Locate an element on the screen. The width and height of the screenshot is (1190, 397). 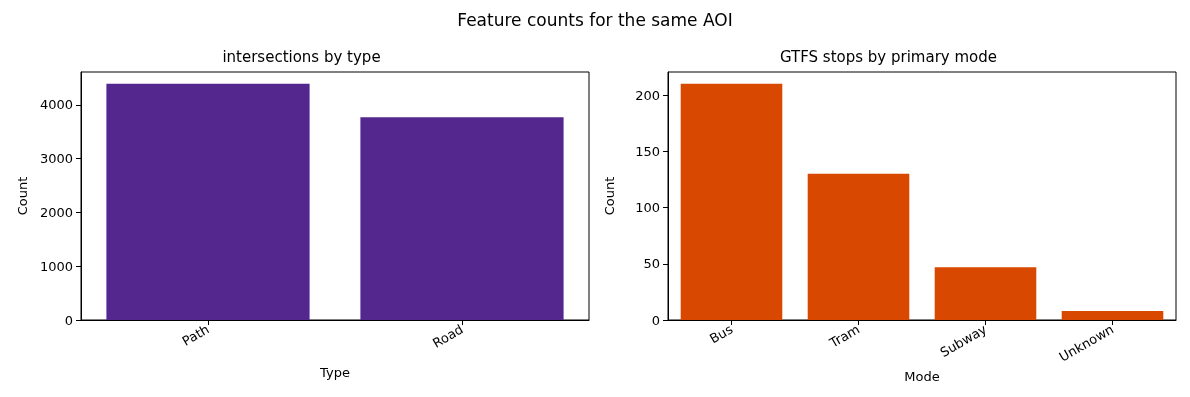
y-tick-label: 200 is located at coordinates (647, 95).